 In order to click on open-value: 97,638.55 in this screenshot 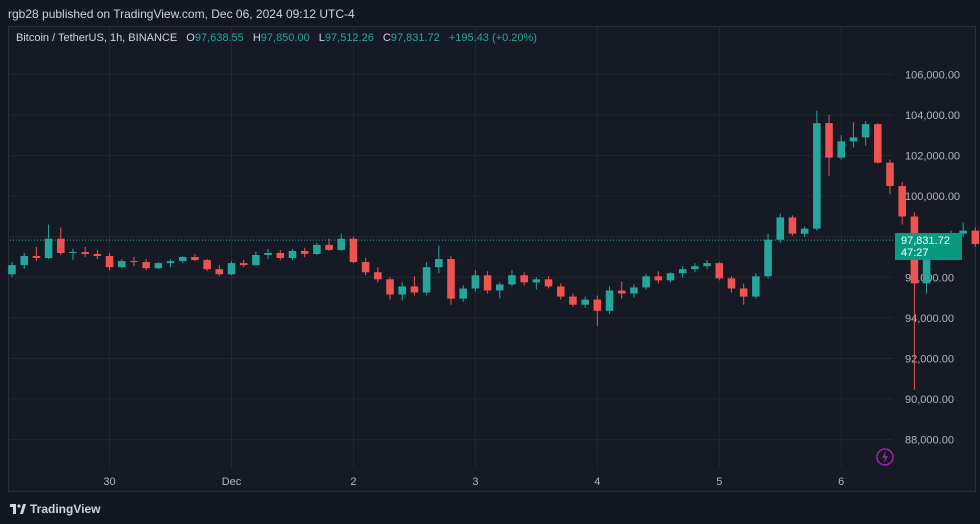, I will do `click(219, 38)`.